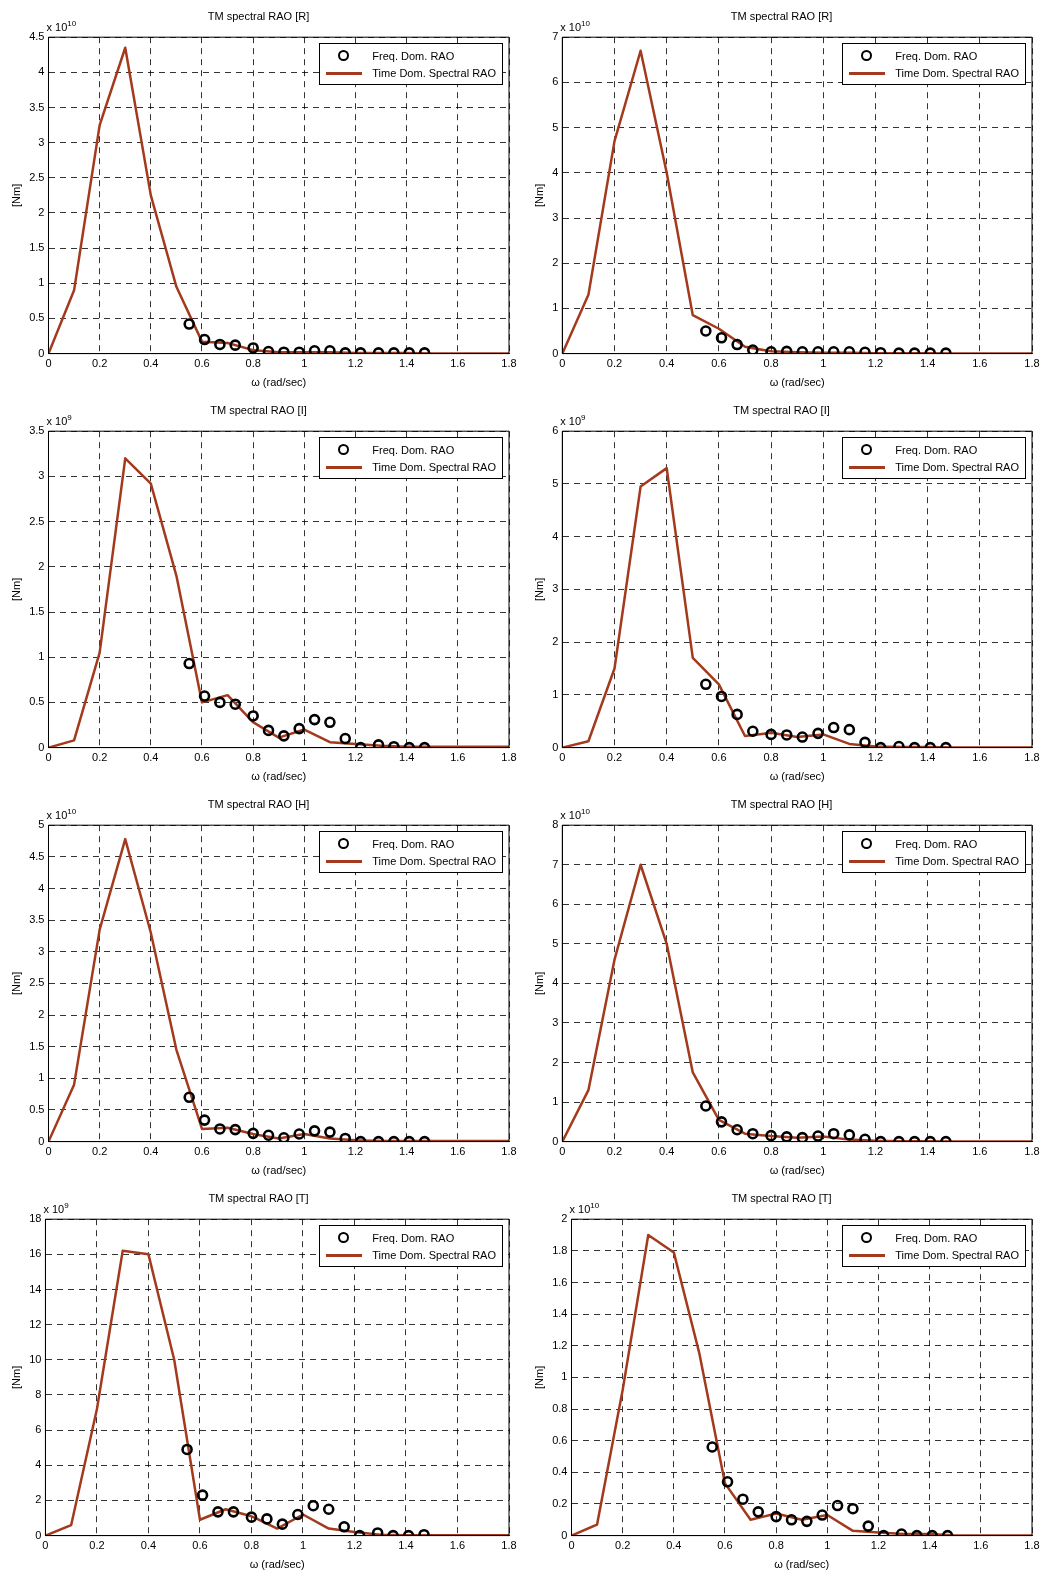 This screenshot has width=1046, height=1577. What do you see at coordinates (555, 171) in the screenshot?
I see `y-tick-label: 4` at bounding box center [555, 171].